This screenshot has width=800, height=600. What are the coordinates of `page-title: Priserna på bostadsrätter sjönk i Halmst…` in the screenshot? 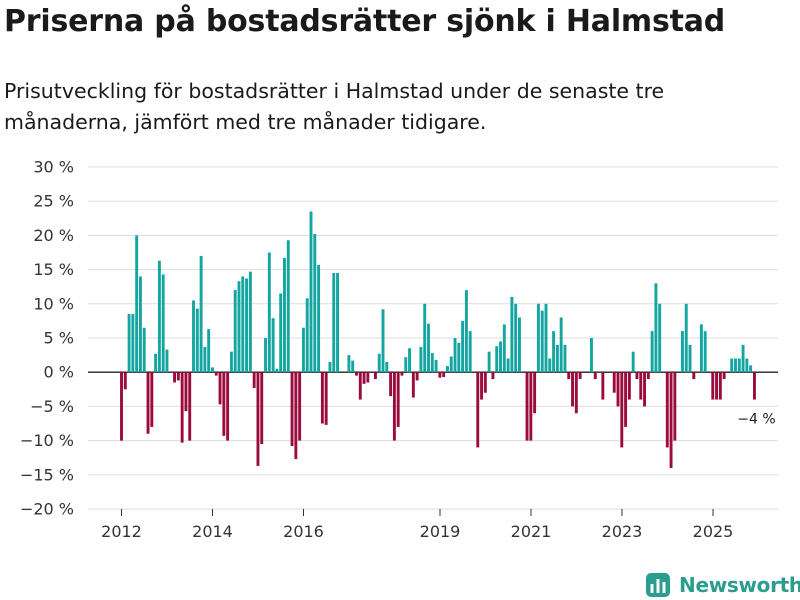 It's located at (365, 21).